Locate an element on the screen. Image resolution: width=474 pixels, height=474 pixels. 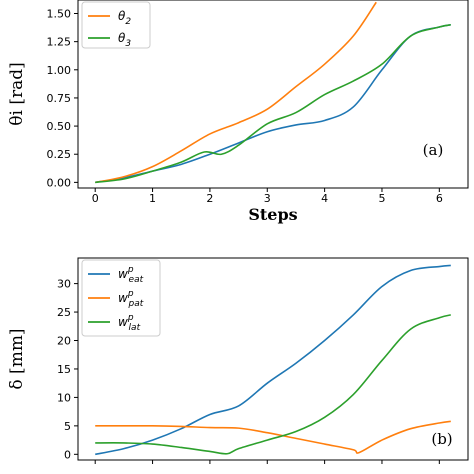
y-tick-label: 30 is located at coordinates (64, 284).